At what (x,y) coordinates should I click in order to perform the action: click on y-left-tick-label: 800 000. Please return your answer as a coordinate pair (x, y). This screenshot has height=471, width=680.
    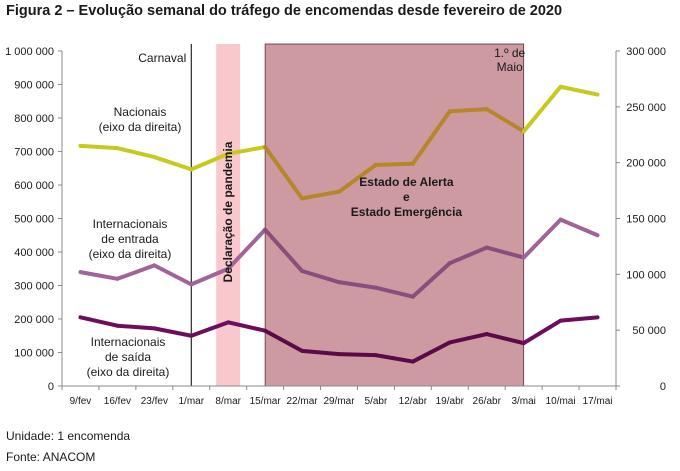
    Looking at the image, I should click on (34, 119).